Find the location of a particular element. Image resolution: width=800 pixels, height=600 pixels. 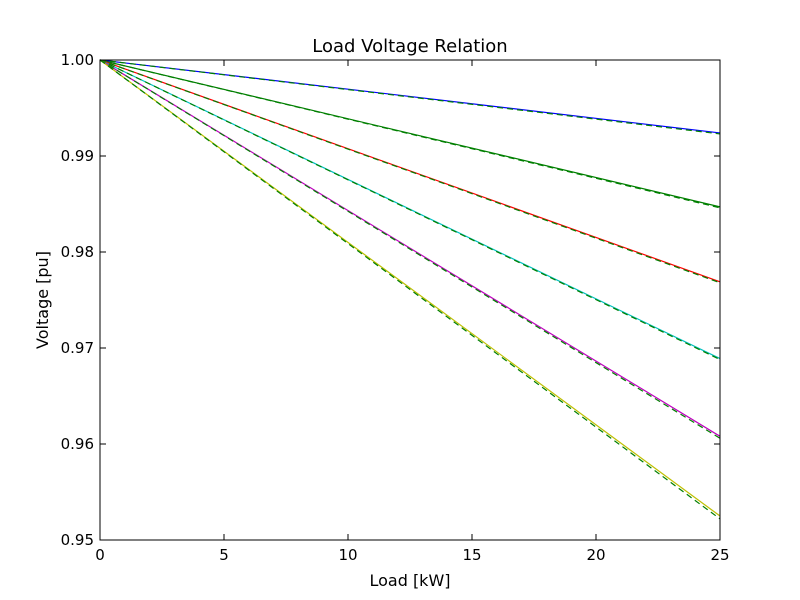

x-axis-label: Load [kW] is located at coordinates (409, 580).